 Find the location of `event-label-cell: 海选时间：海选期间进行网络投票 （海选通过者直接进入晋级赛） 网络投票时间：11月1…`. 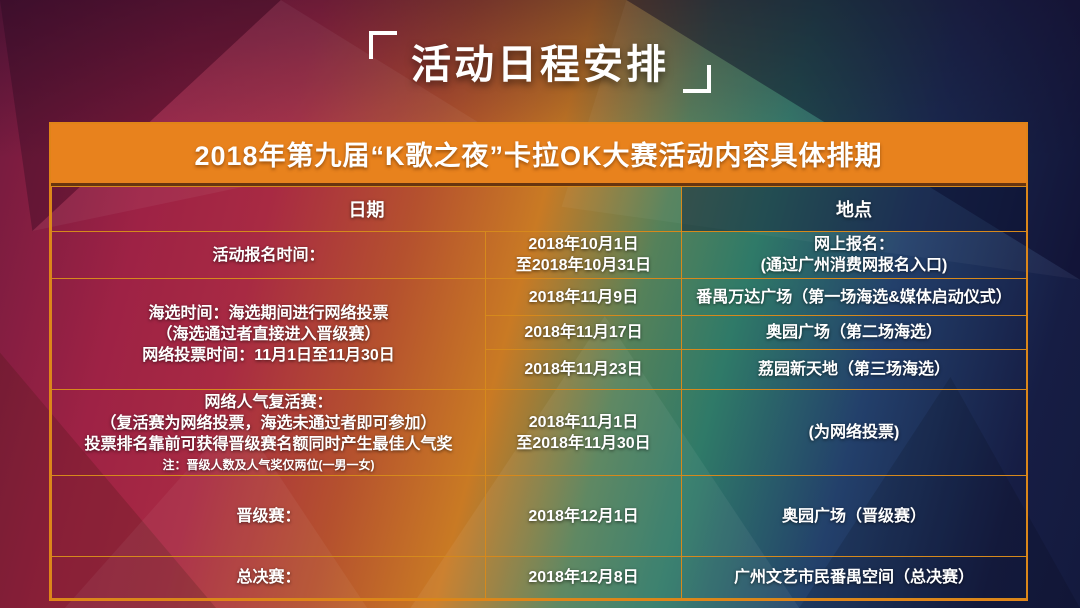

event-label-cell: 海选时间：海选期间进行网络投票 （海选通过者直接进入晋级赛） 网络投票时间：11月1… is located at coordinates (268, 334).